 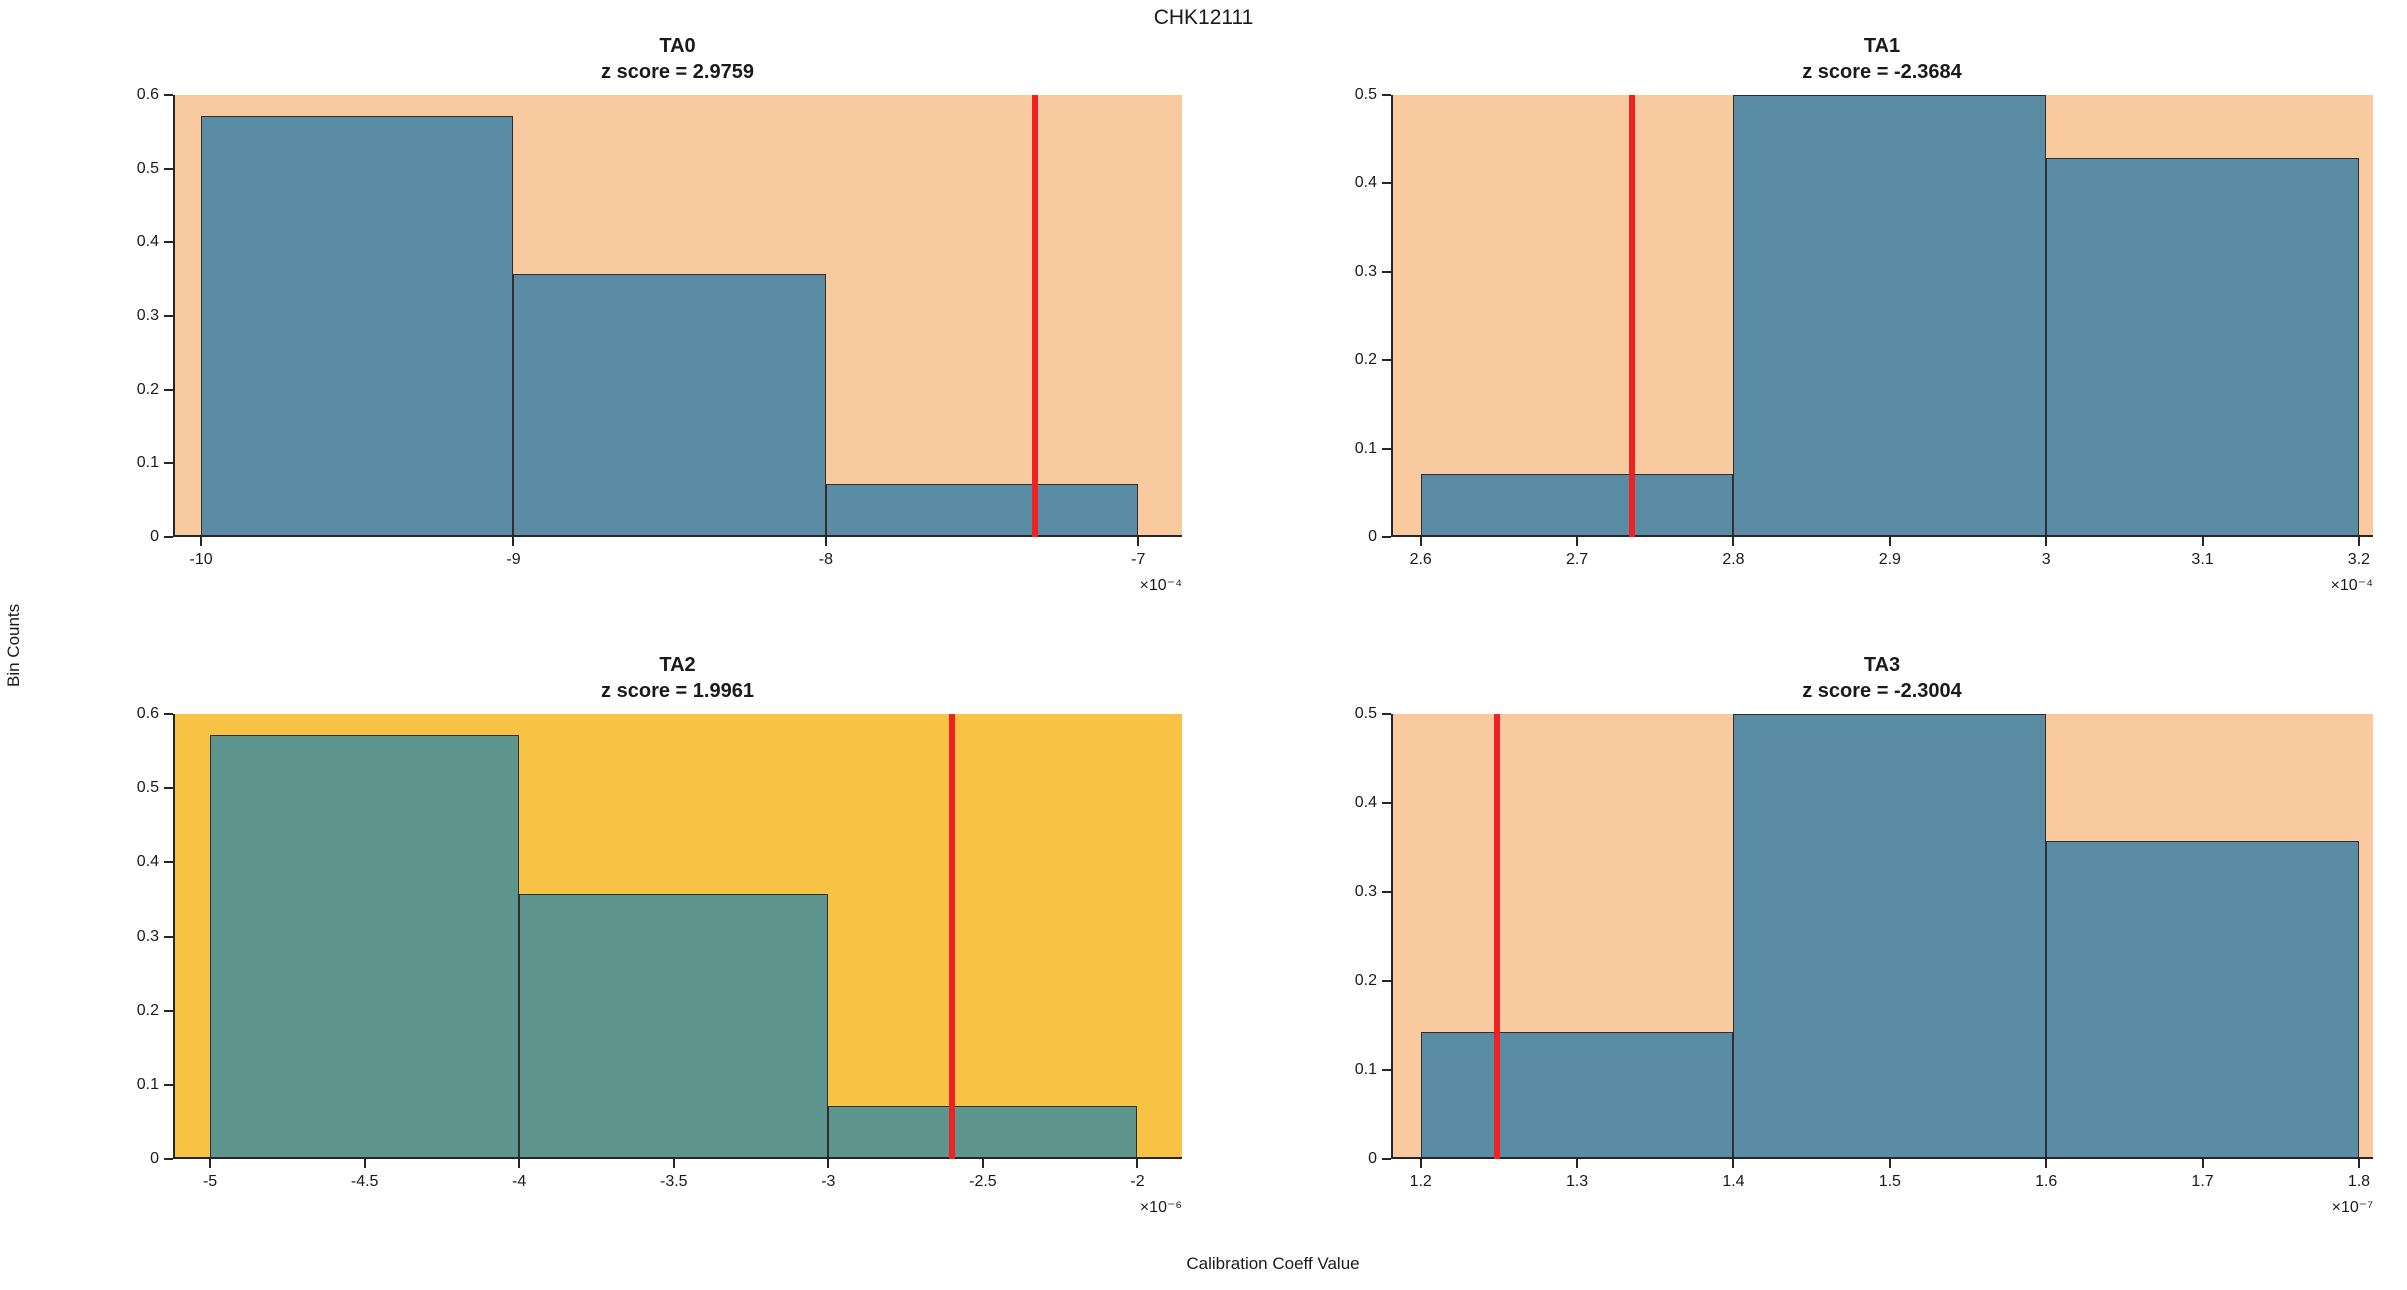 What do you see at coordinates (677, 678) in the screenshot?
I see `subplot-title-block: TA2 z score = 1.9961` at bounding box center [677, 678].